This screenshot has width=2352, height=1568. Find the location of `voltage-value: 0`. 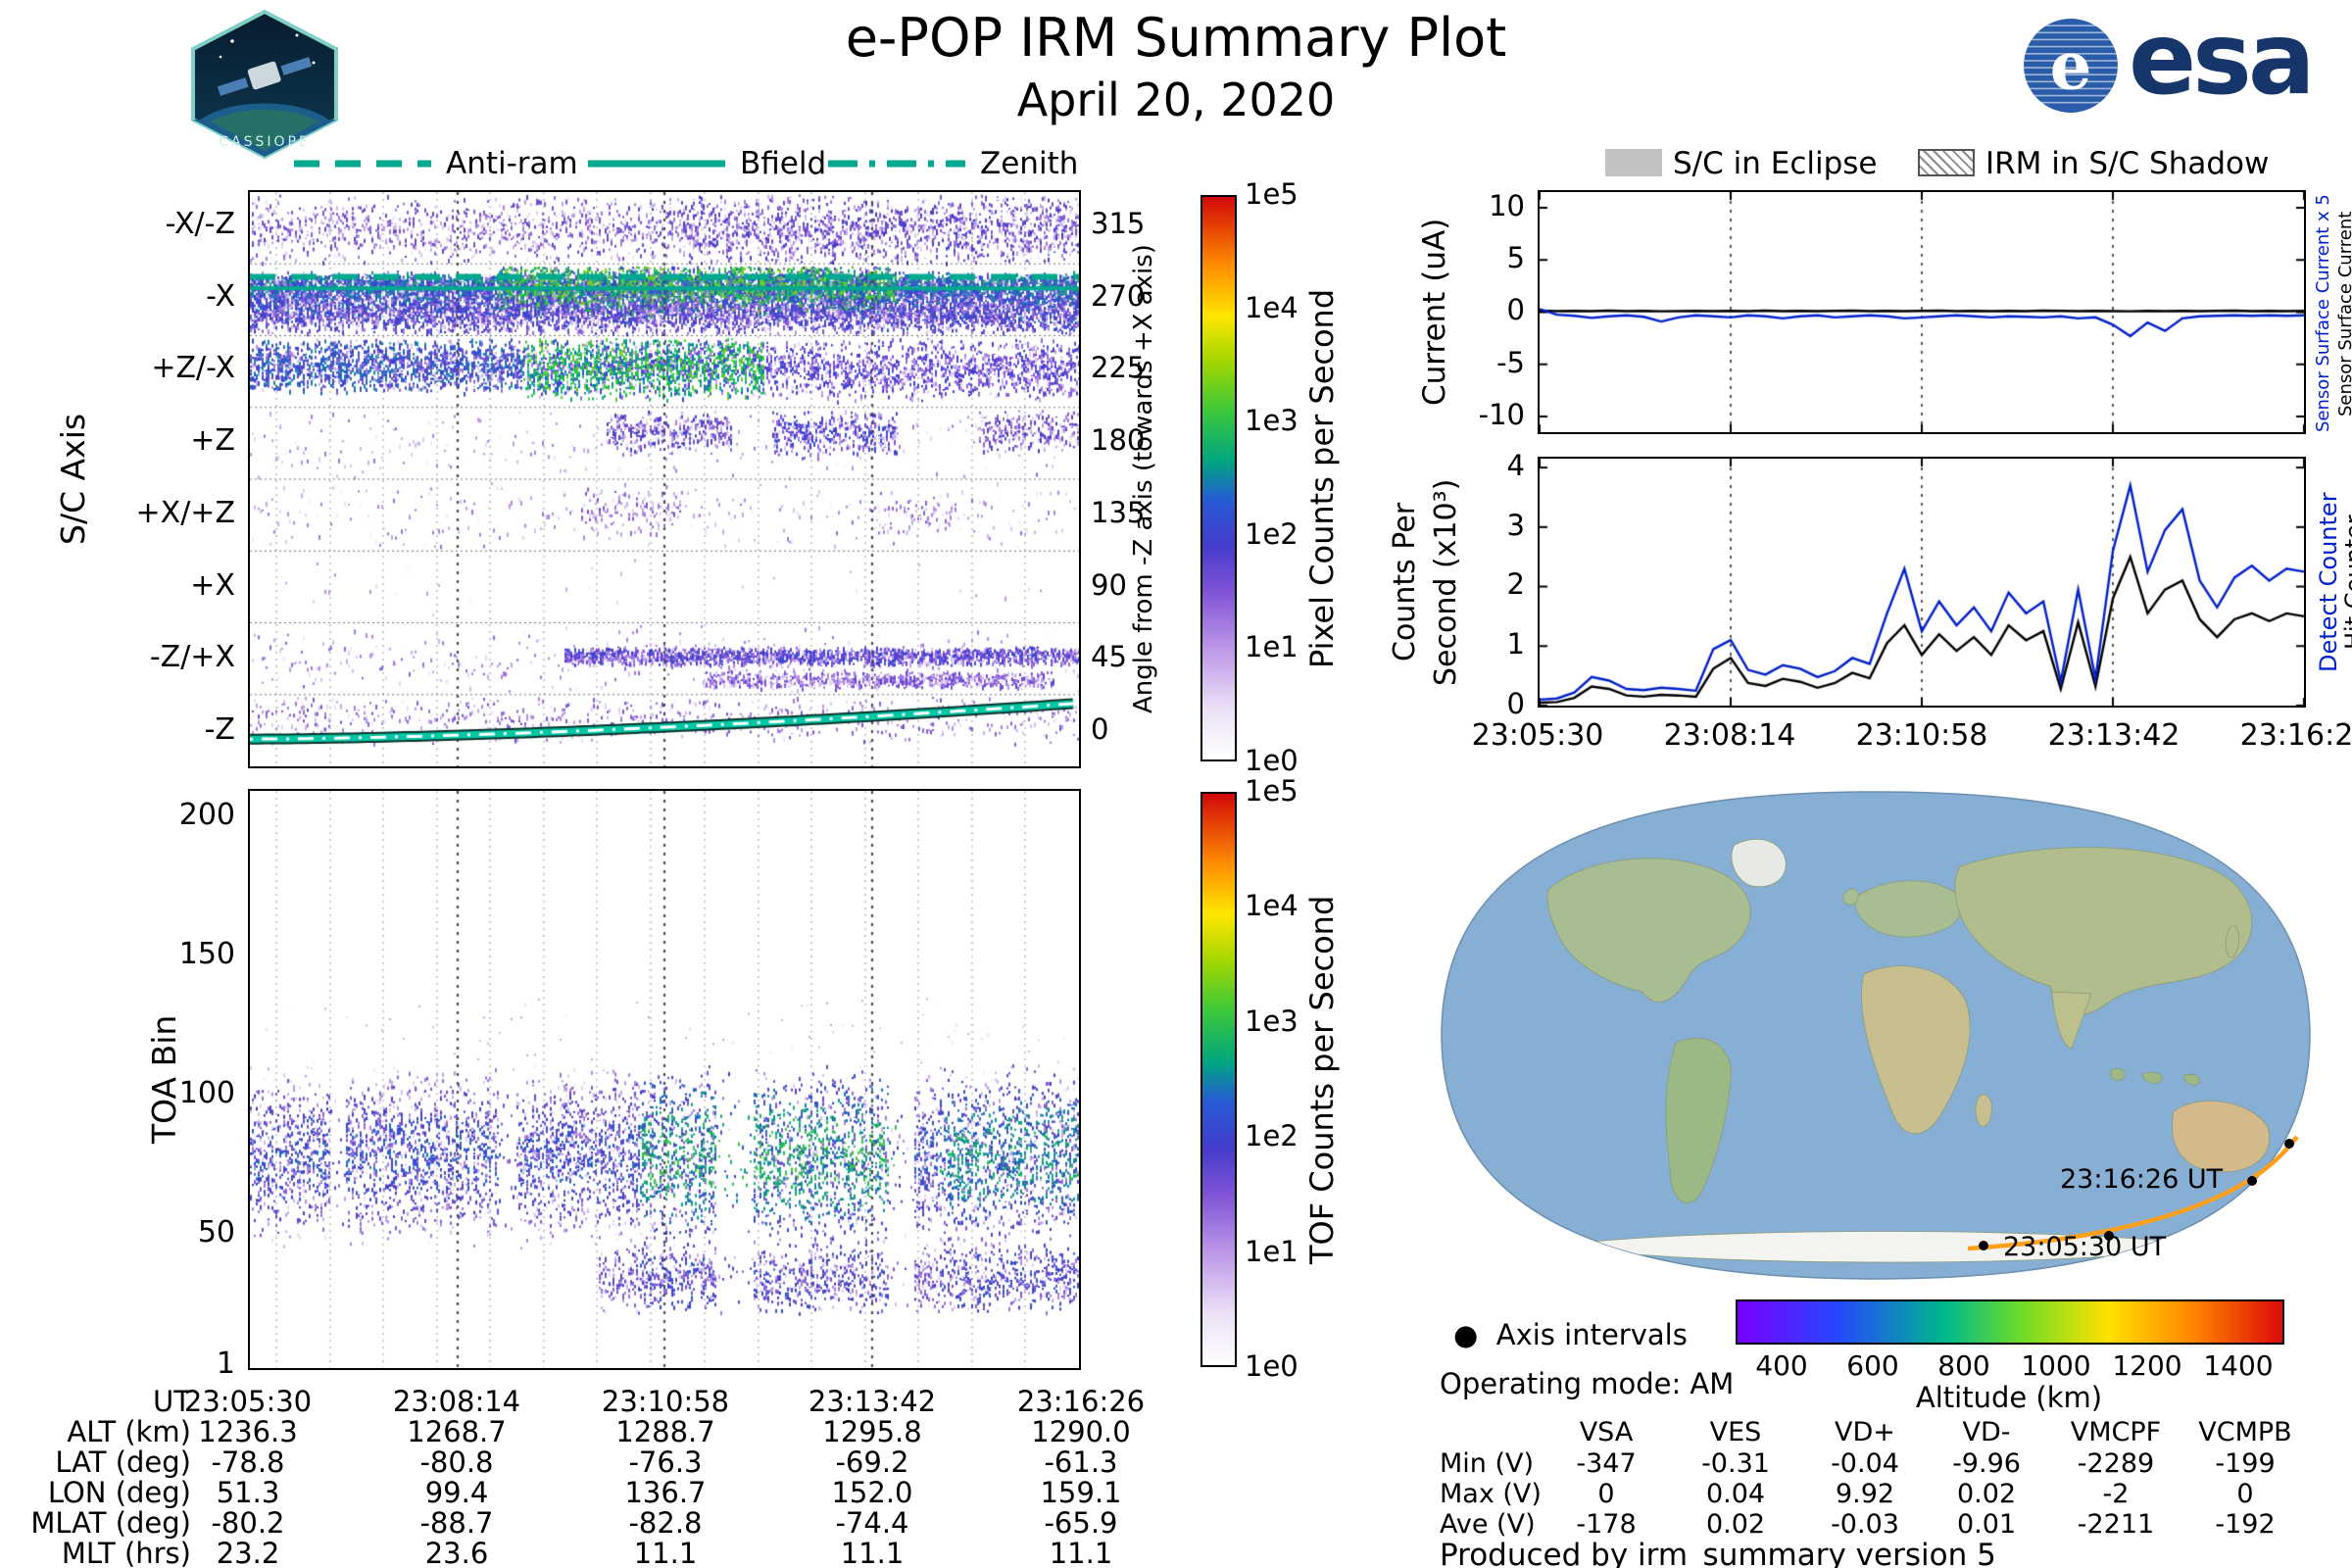

voltage-value: 0 is located at coordinates (1606, 1494).